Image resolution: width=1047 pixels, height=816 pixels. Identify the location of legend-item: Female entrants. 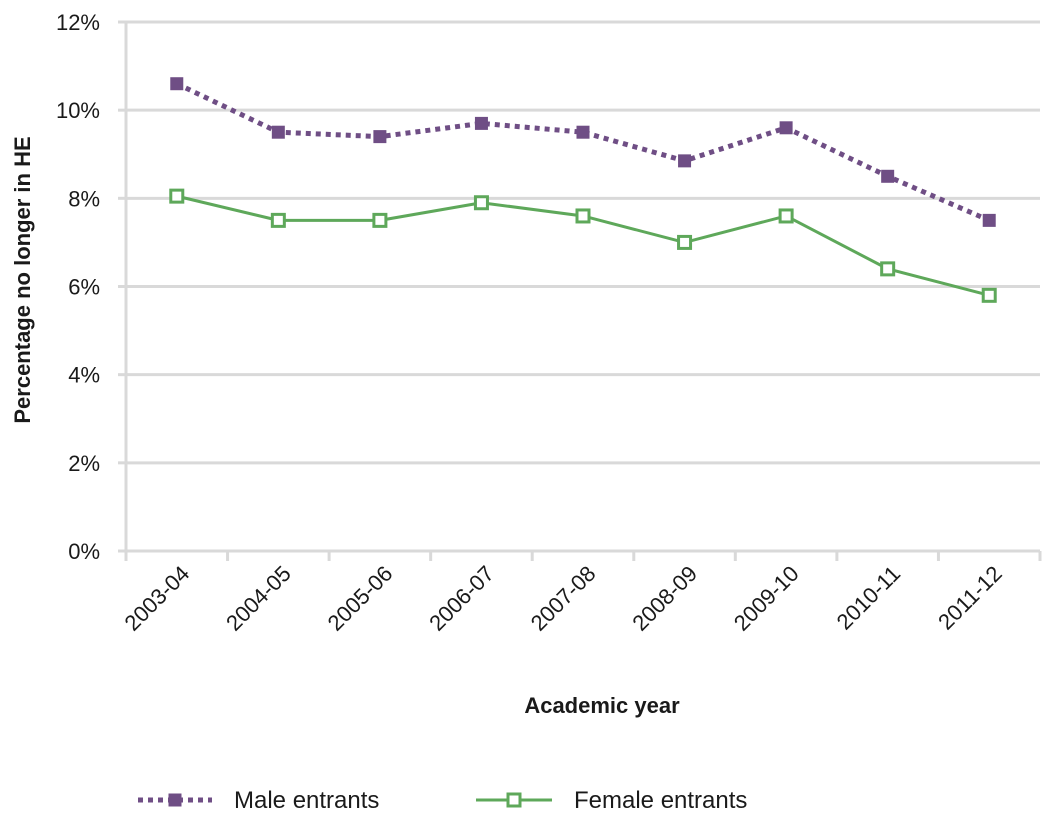
(611, 800).